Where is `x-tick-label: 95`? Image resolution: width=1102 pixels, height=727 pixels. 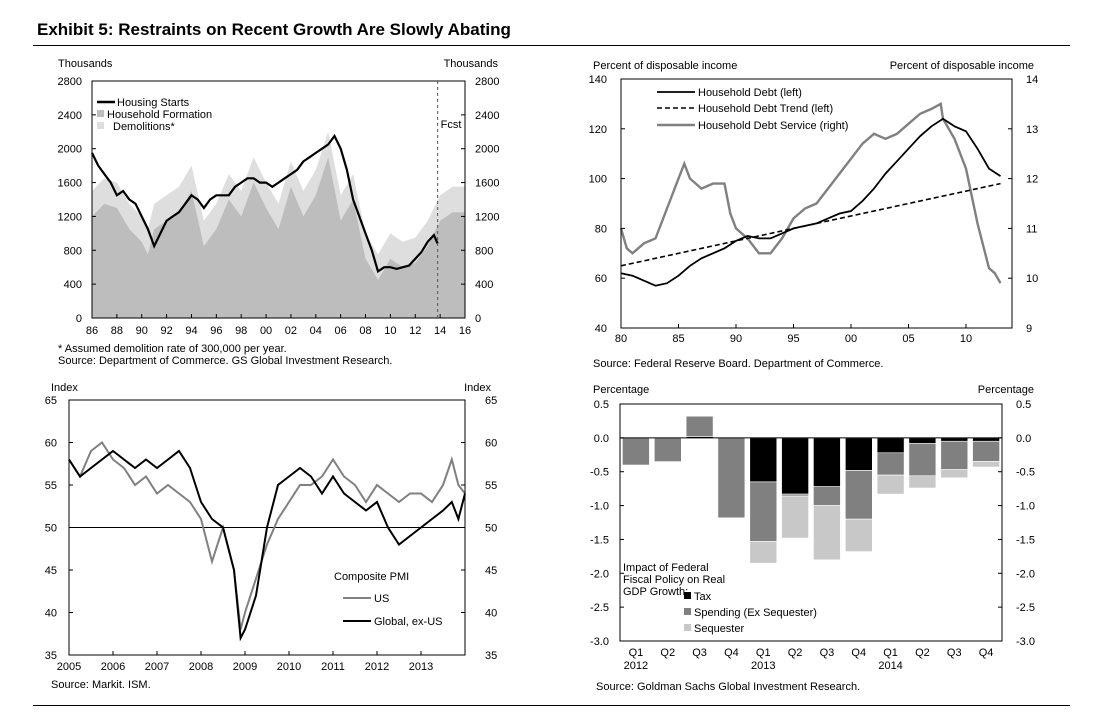
x-tick-label: 95 is located at coordinates (793, 339).